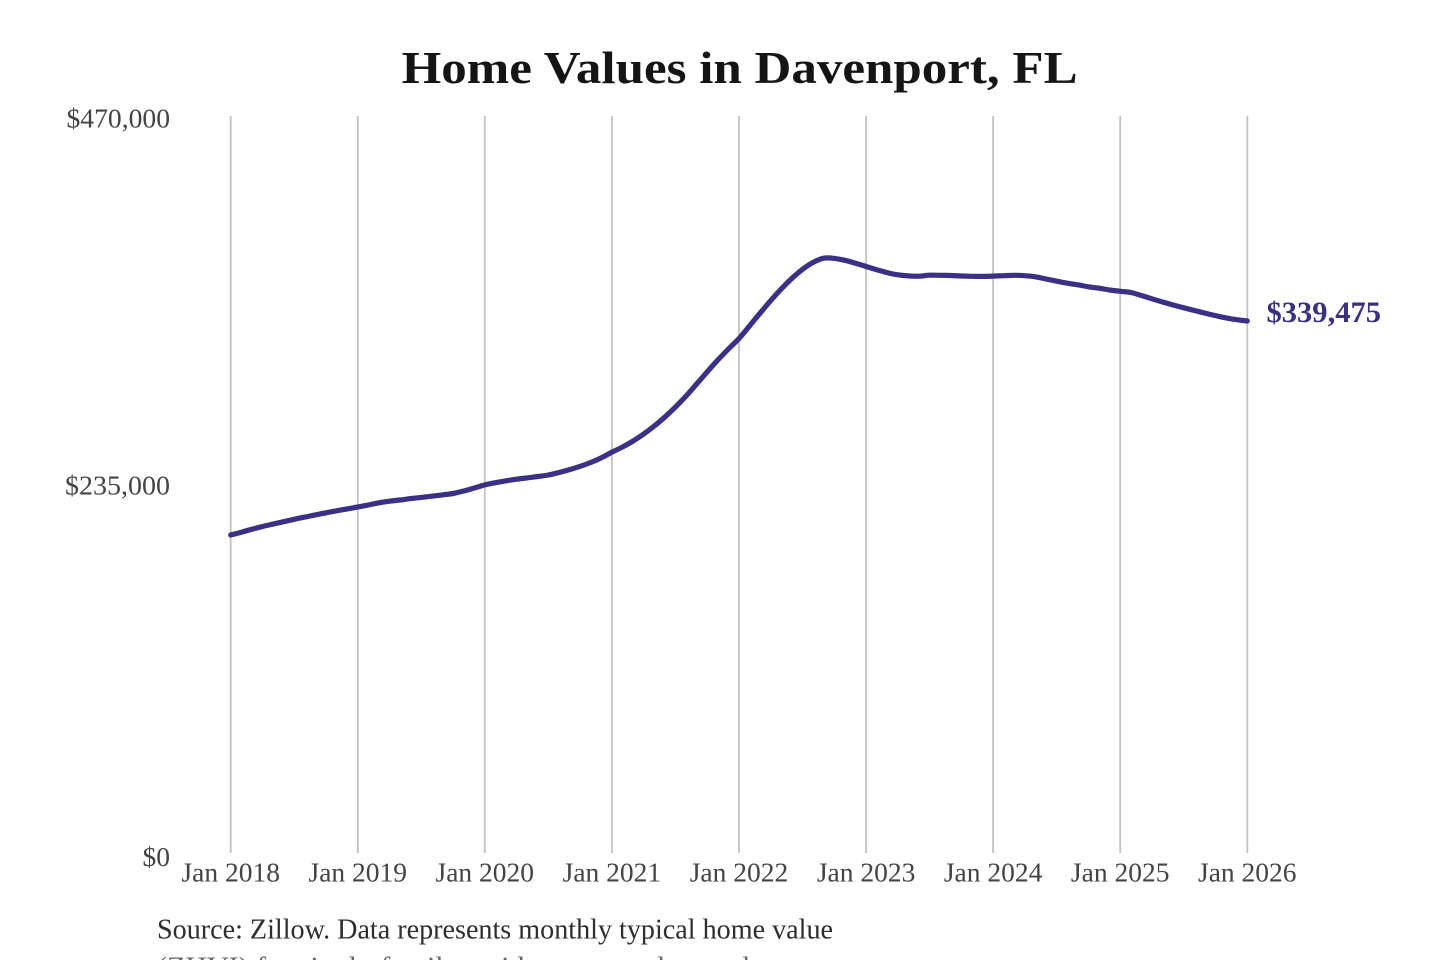  What do you see at coordinates (358, 872) in the screenshot?
I see `svg-text: Jan 2019` at bounding box center [358, 872].